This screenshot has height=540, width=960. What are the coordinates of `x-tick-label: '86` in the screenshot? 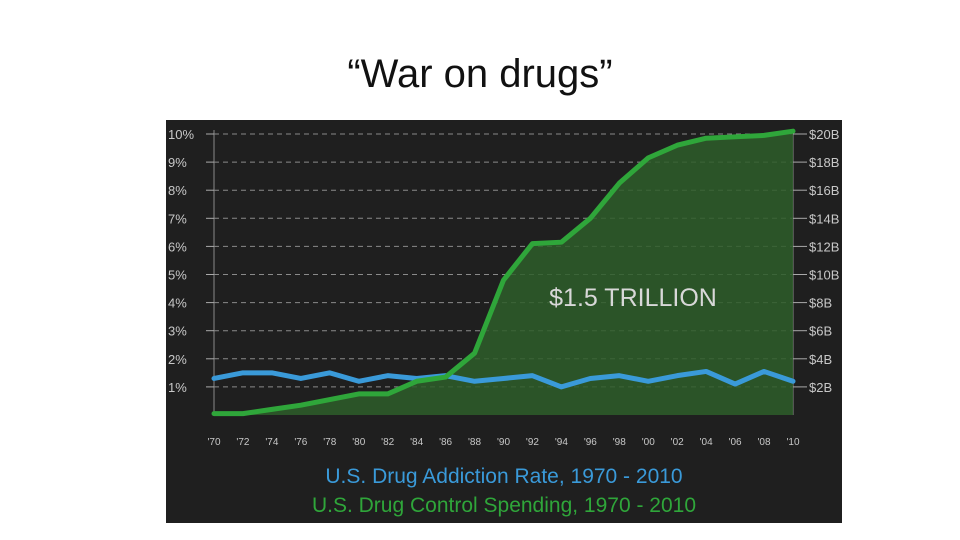 It's located at (445, 442).